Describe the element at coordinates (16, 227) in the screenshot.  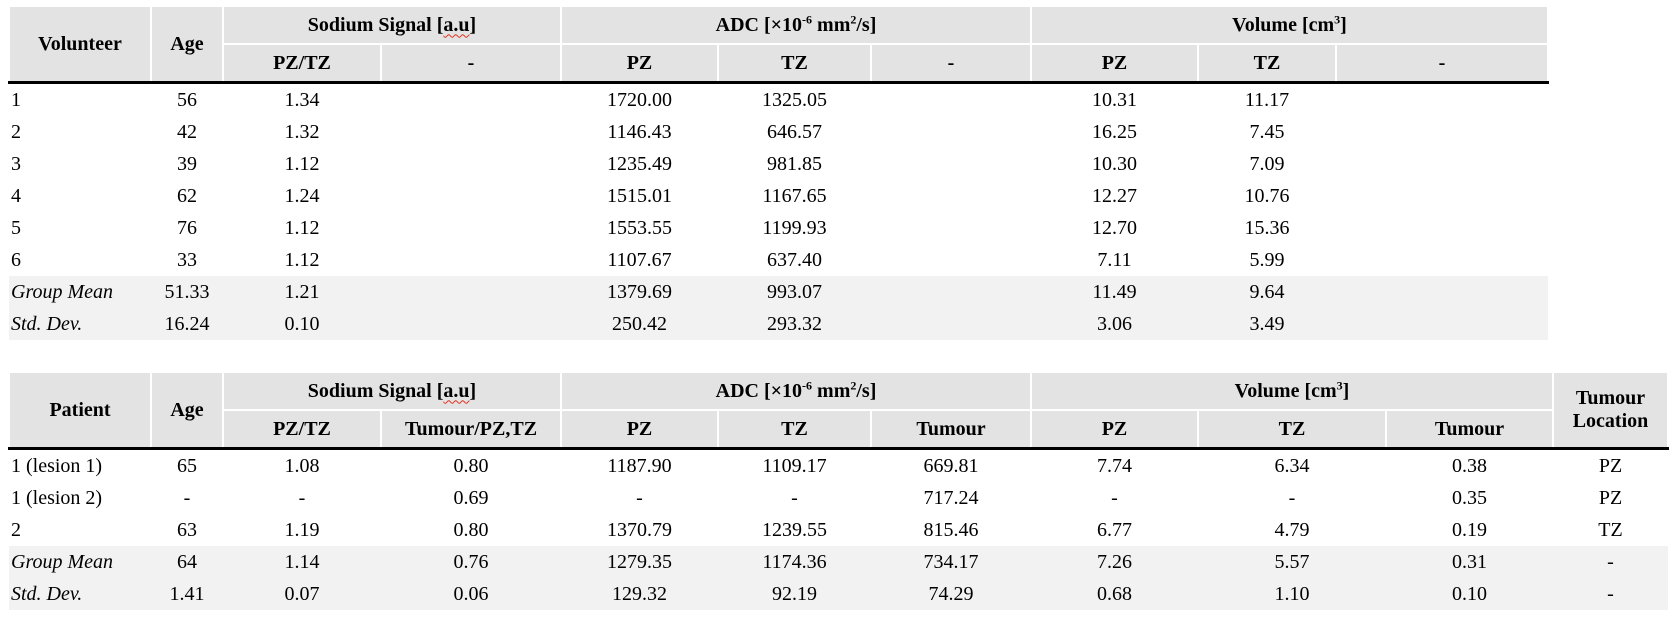
I see `row-label: 5` at that location.